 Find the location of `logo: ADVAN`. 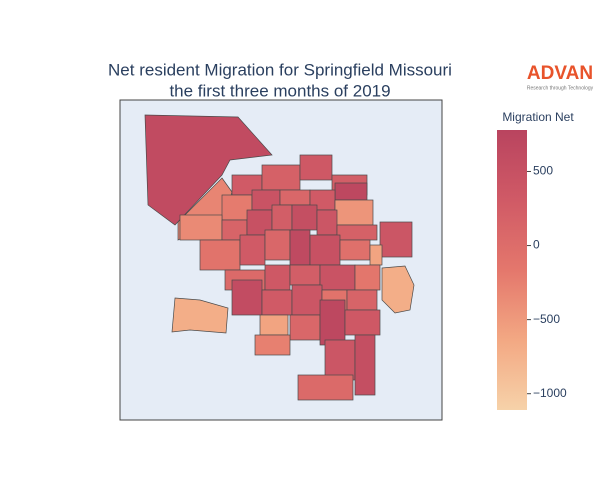

logo: ADVAN is located at coordinates (560, 73).